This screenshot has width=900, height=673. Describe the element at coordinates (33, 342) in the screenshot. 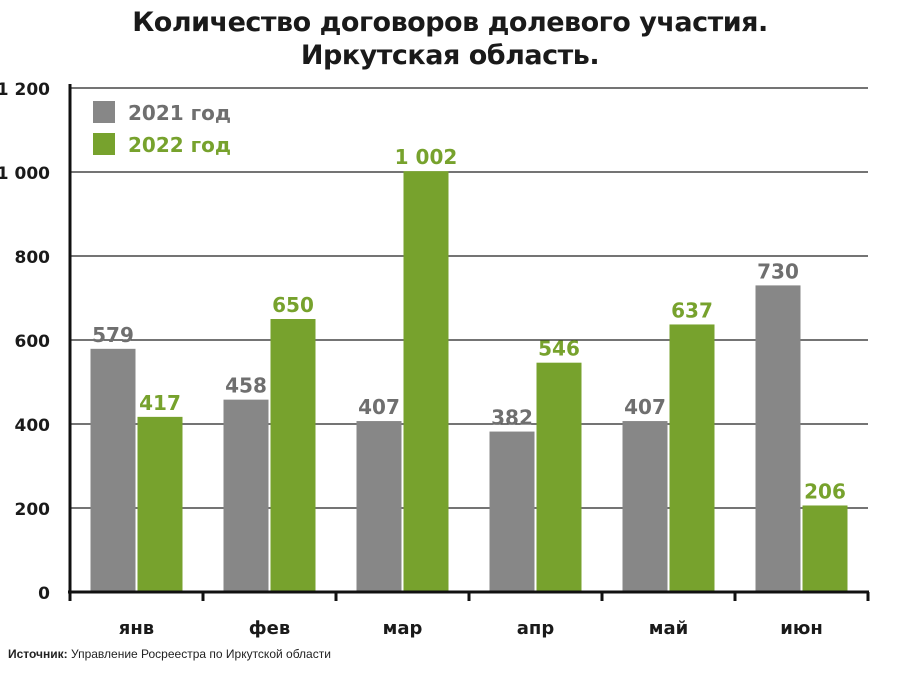

I see `y-tick-label: 600` at that location.